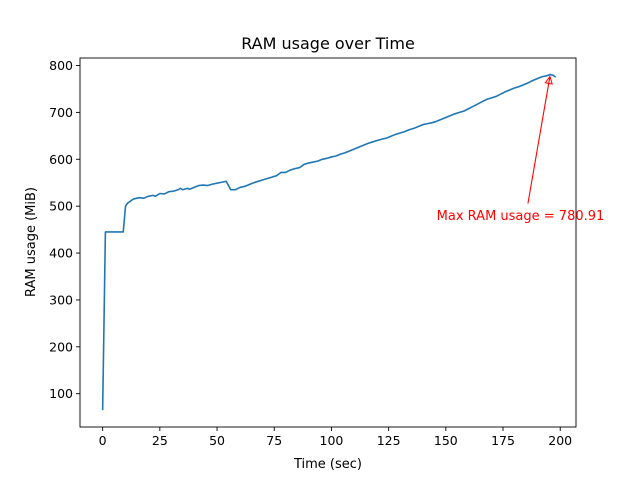  What do you see at coordinates (560, 440) in the screenshot?
I see `x-tick-label-200: 200` at bounding box center [560, 440].